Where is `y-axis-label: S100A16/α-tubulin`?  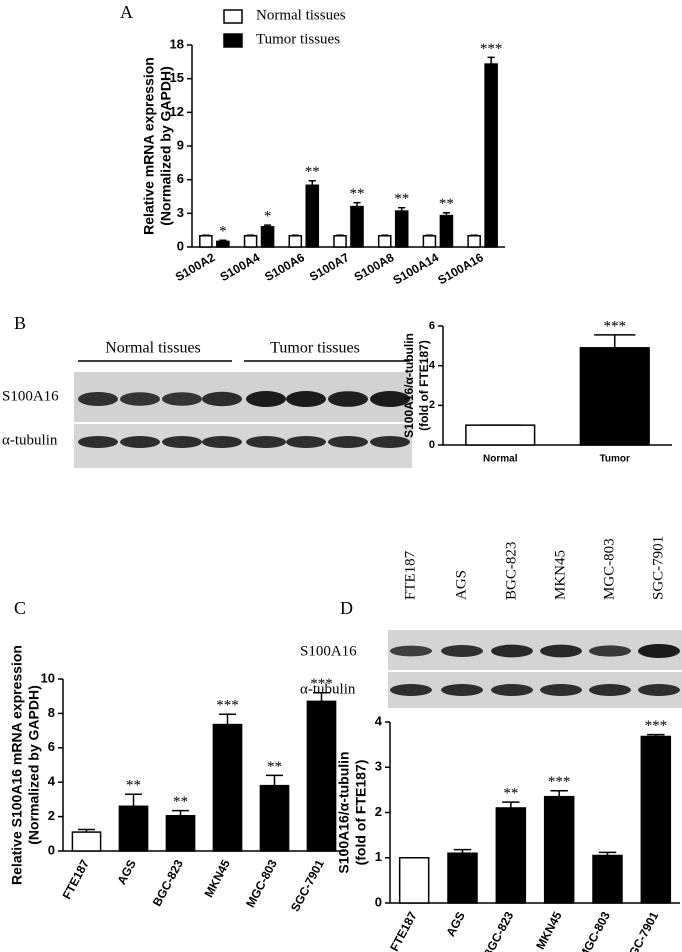
y-axis-label: S100A16/α-tubulin is located at coordinates (344, 812).